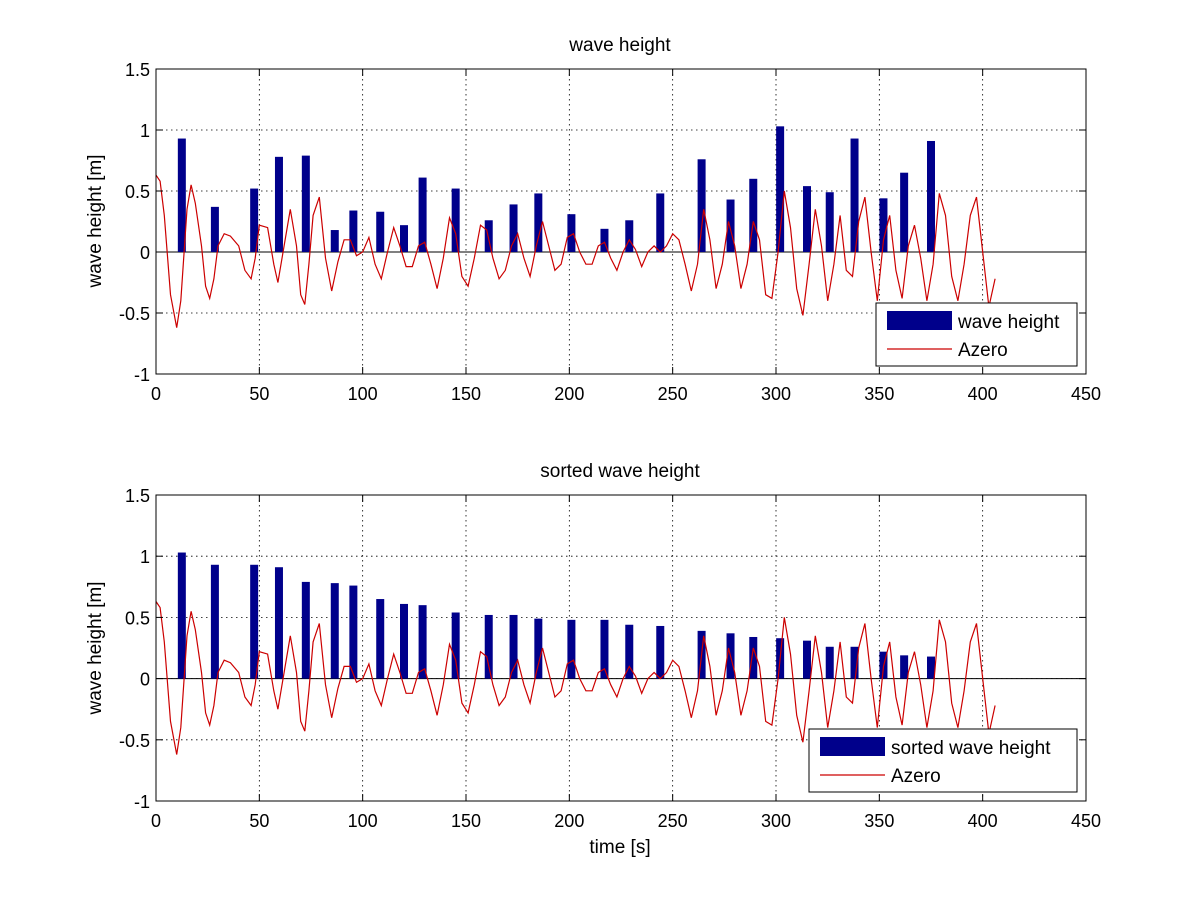 The image size is (1200, 905). I want to click on legend: sorted wave height Azero, so click(943, 760).